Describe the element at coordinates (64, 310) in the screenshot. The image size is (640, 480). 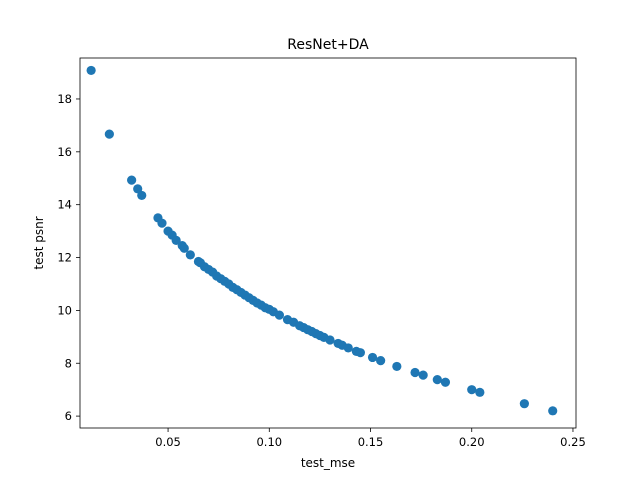
I see `y-tick-label: 10` at that location.